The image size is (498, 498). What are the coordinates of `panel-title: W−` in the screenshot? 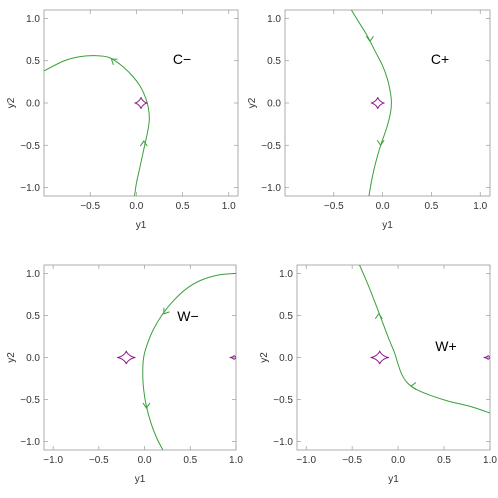 It's located at (187, 316).